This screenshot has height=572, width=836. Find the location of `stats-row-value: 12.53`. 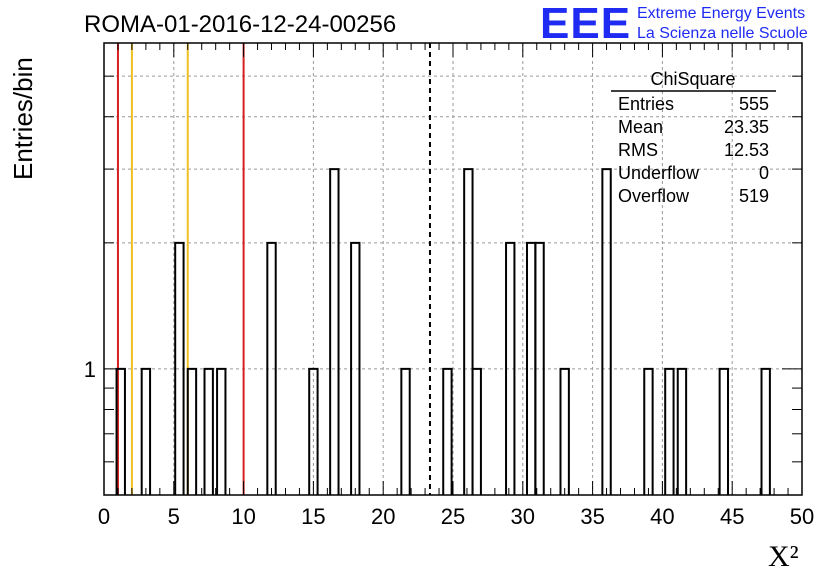

stats-row-value: 12.53 is located at coordinates (746, 150).